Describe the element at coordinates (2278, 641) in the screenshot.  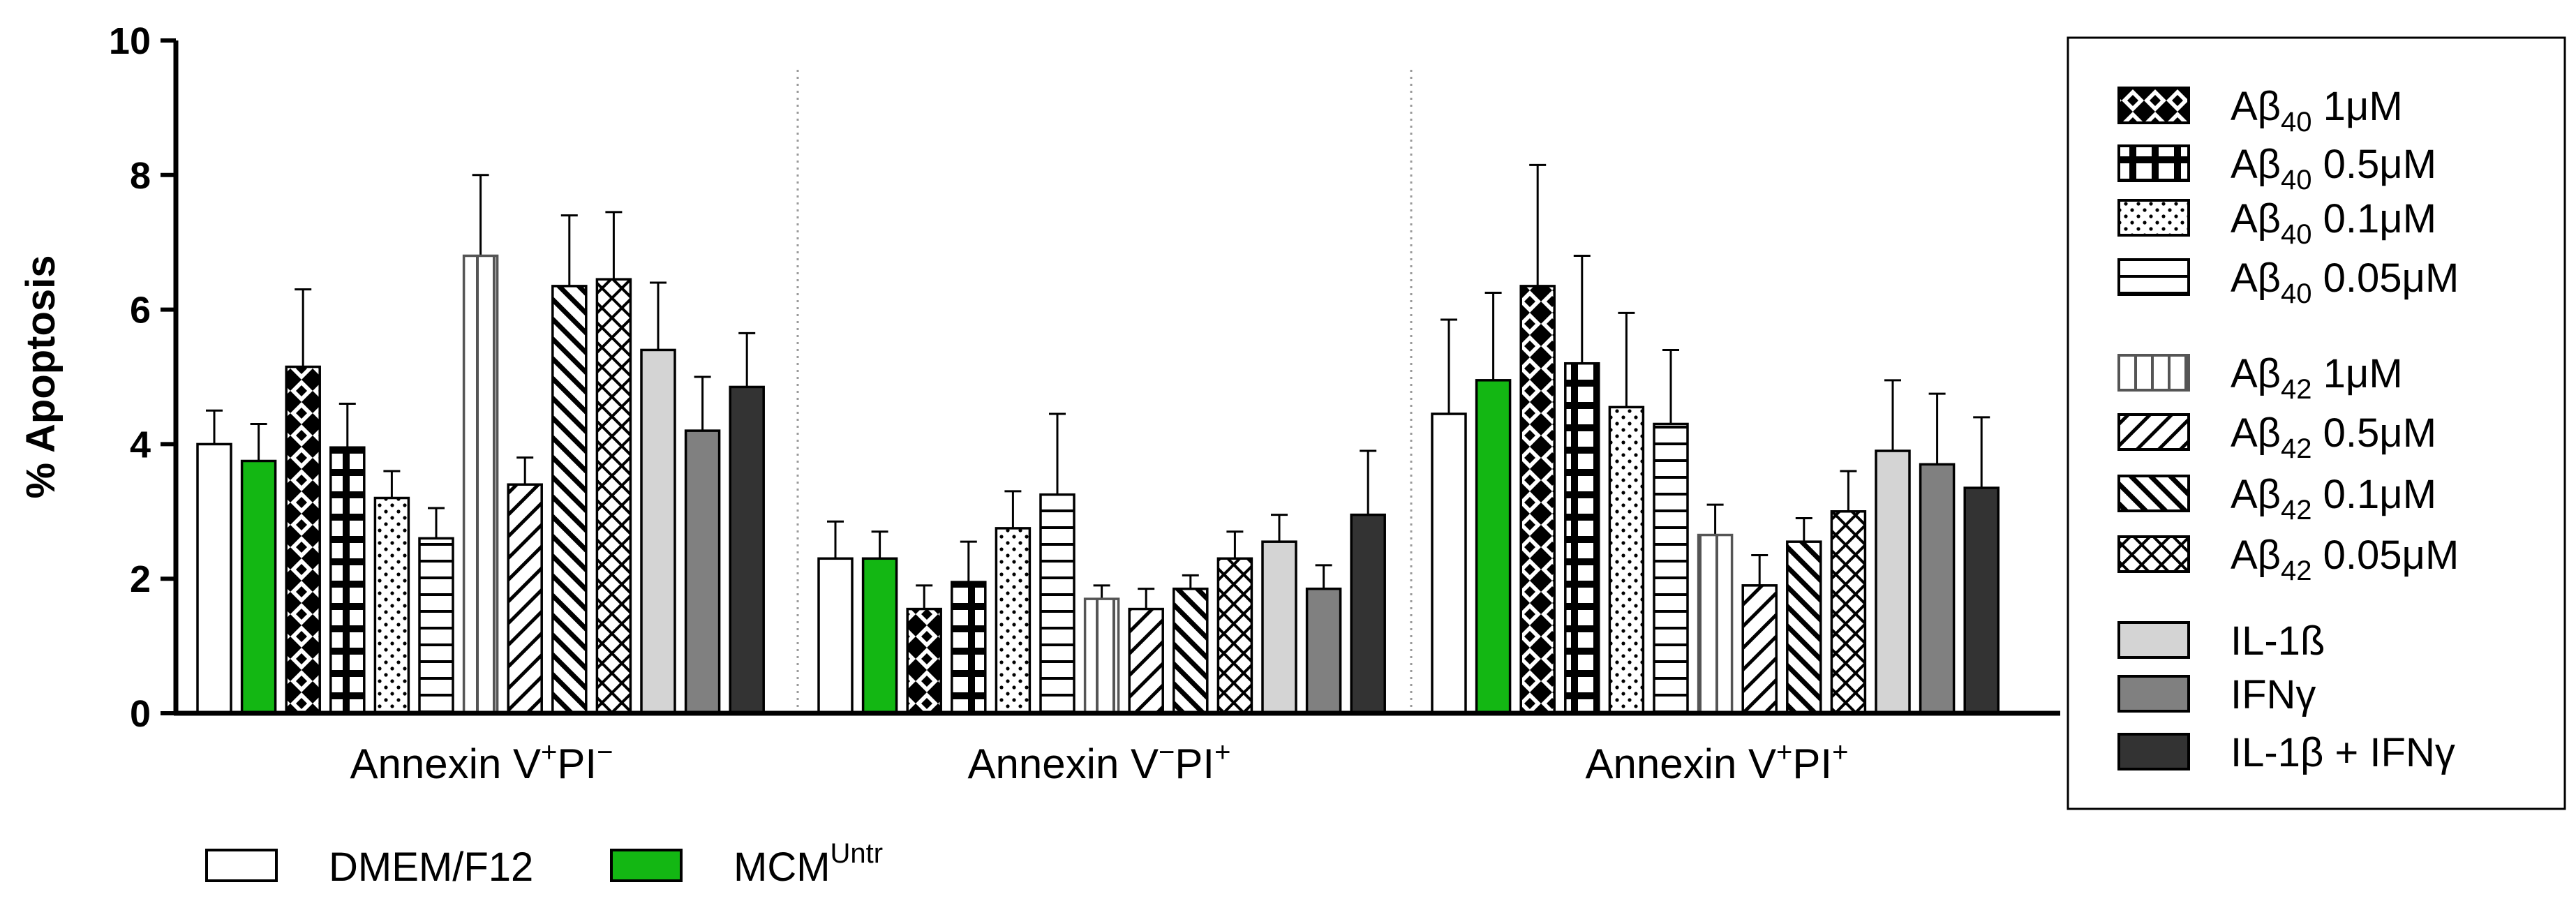
I see `legend-label-9: IL-1ß` at that location.